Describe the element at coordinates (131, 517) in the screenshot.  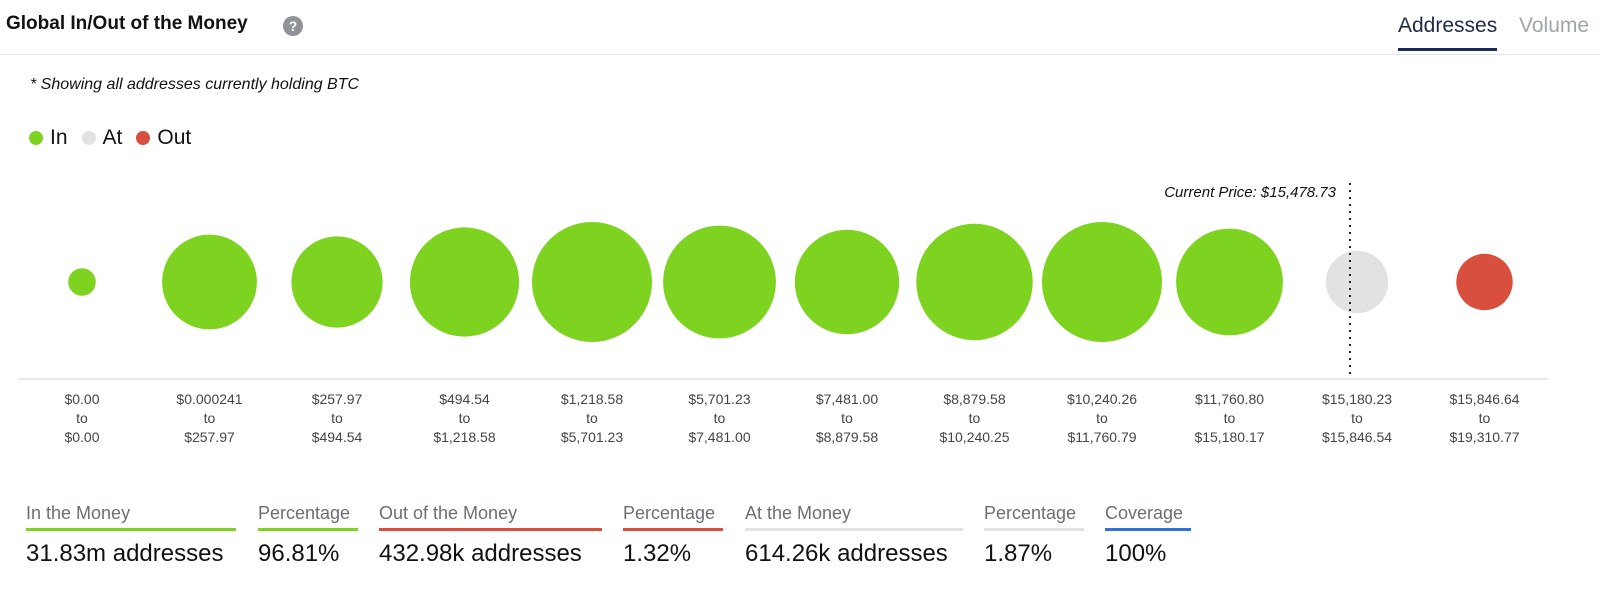
I see `stat-label: In the Money` at that location.